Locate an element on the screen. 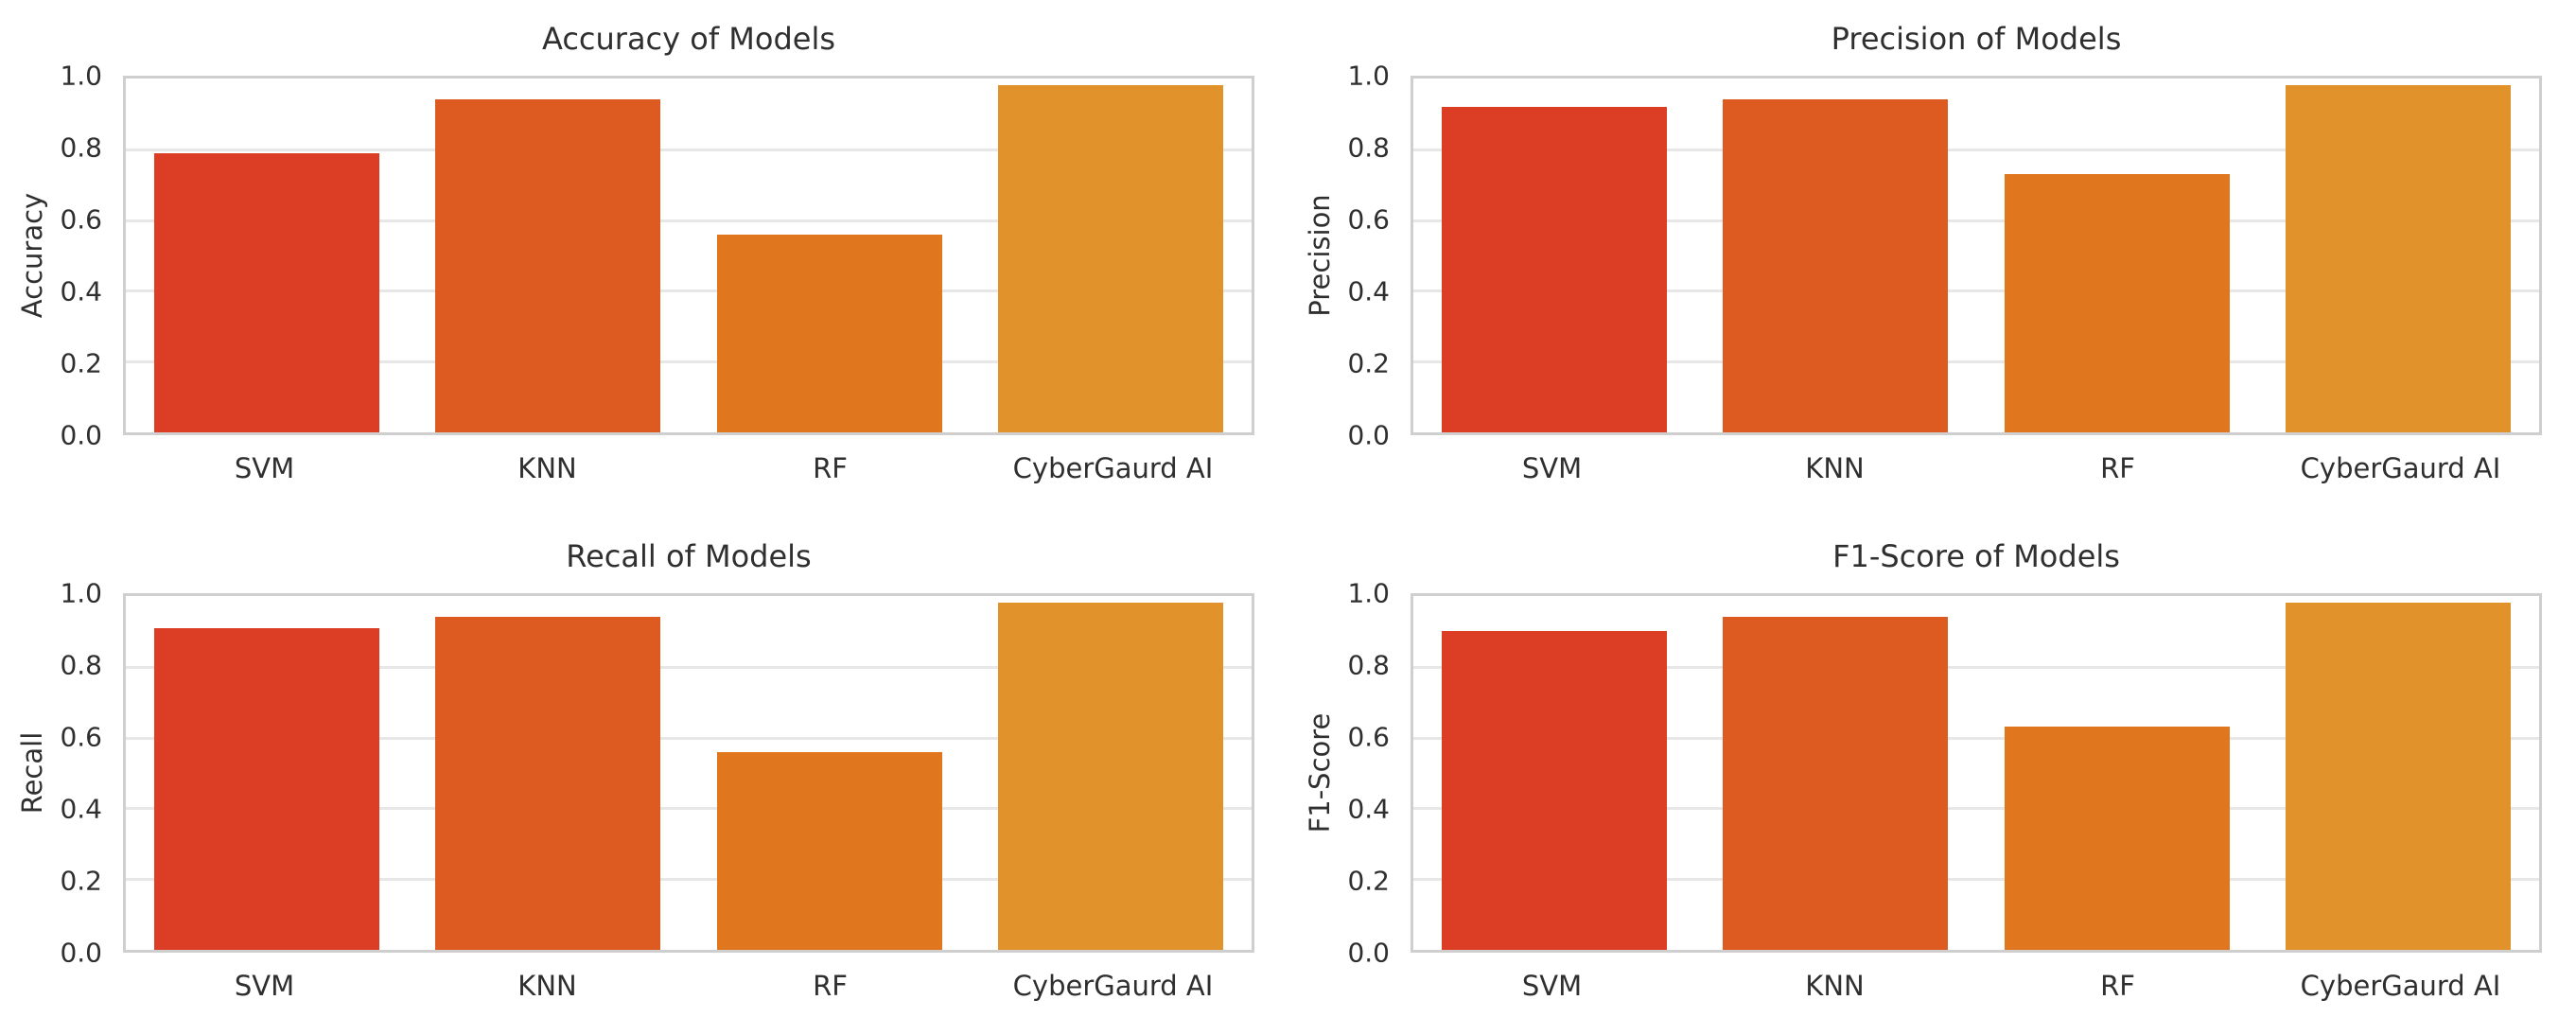 The height and width of the screenshot is (1035, 2576). chart-title: F1-Score of Models is located at coordinates (1976, 556).